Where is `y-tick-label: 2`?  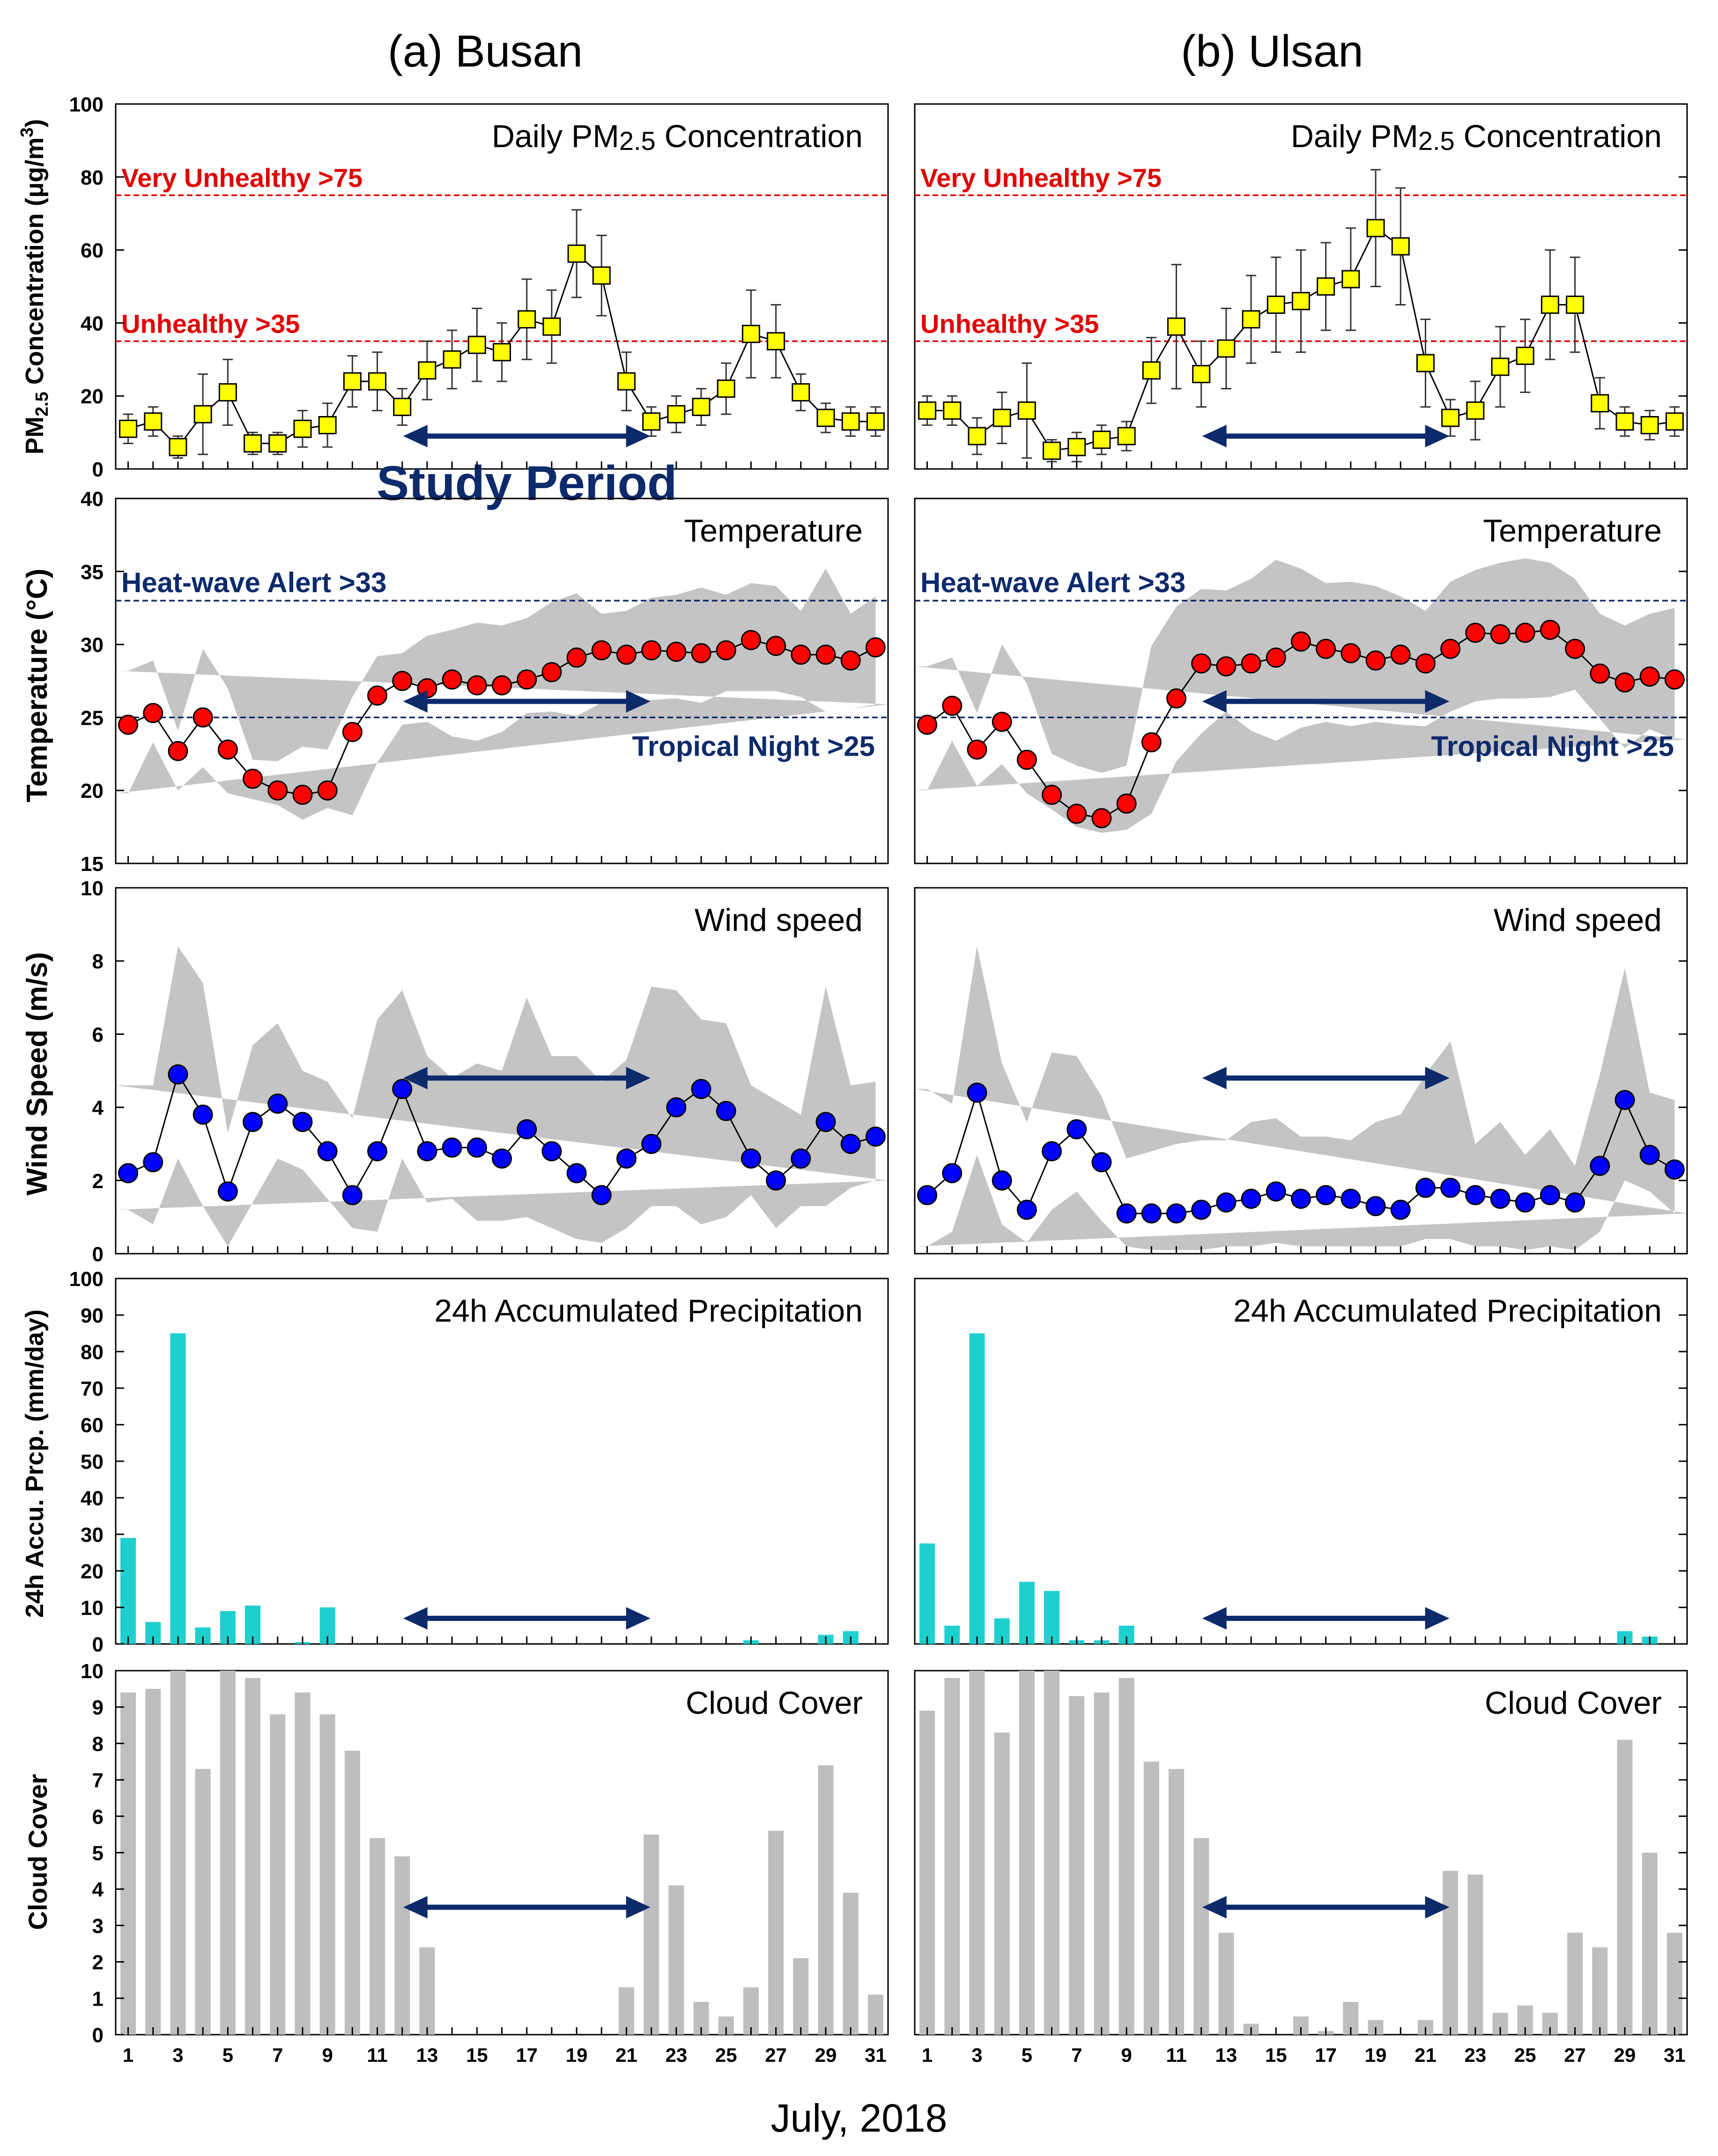
y-tick-label: 2 is located at coordinates (98, 1181).